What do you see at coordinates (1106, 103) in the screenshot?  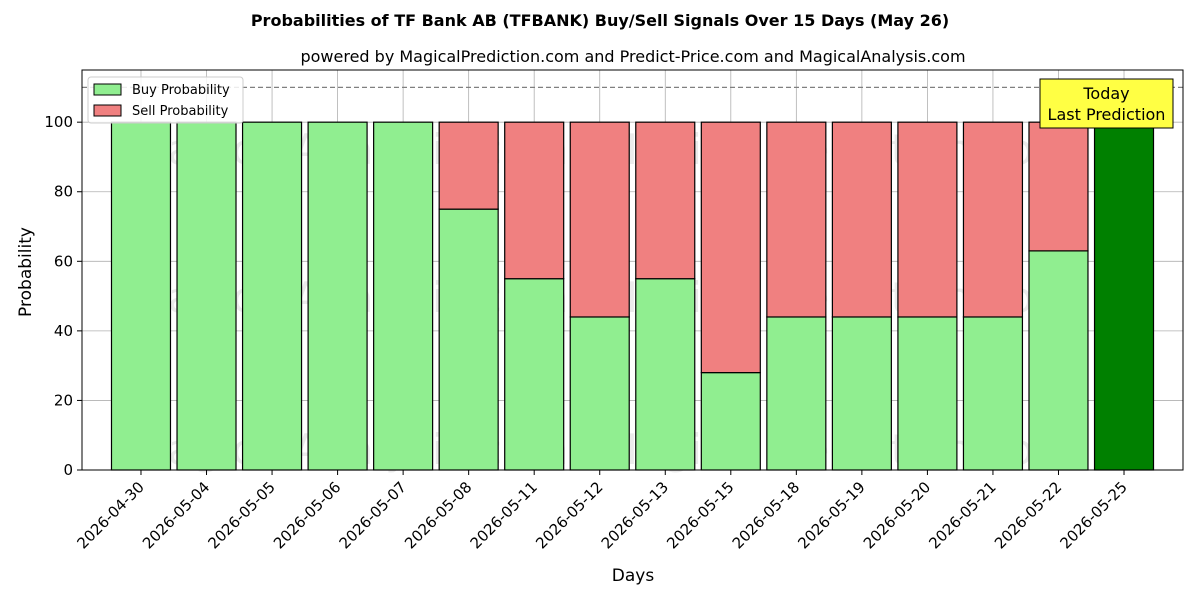 I see `annotation-box` at bounding box center [1106, 103].